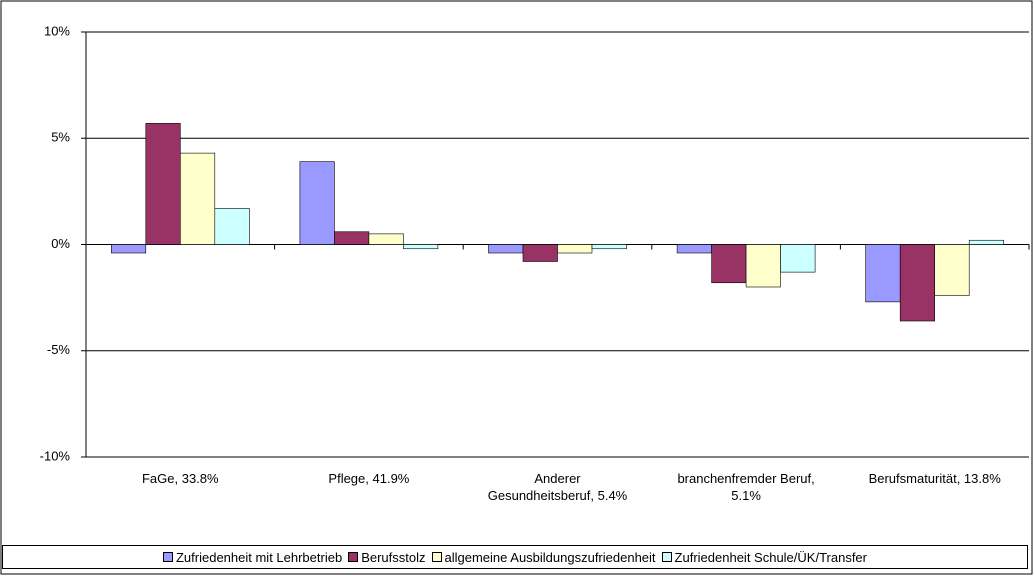 This screenshot has width=1034, height=576. What do you see at coordinates (59, 349) in the screenshot?
I see `y-tick-label: -5%` at bounding box center [59, 349].